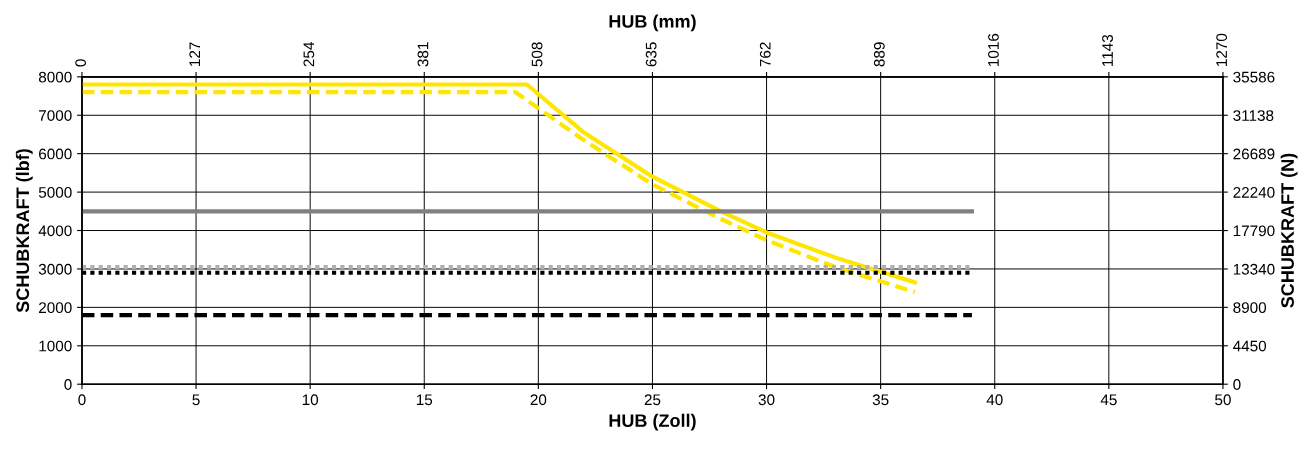 This screenshot has width=1301, height=452. I want to click on x2-tick-label: 508, so click(537, 54).